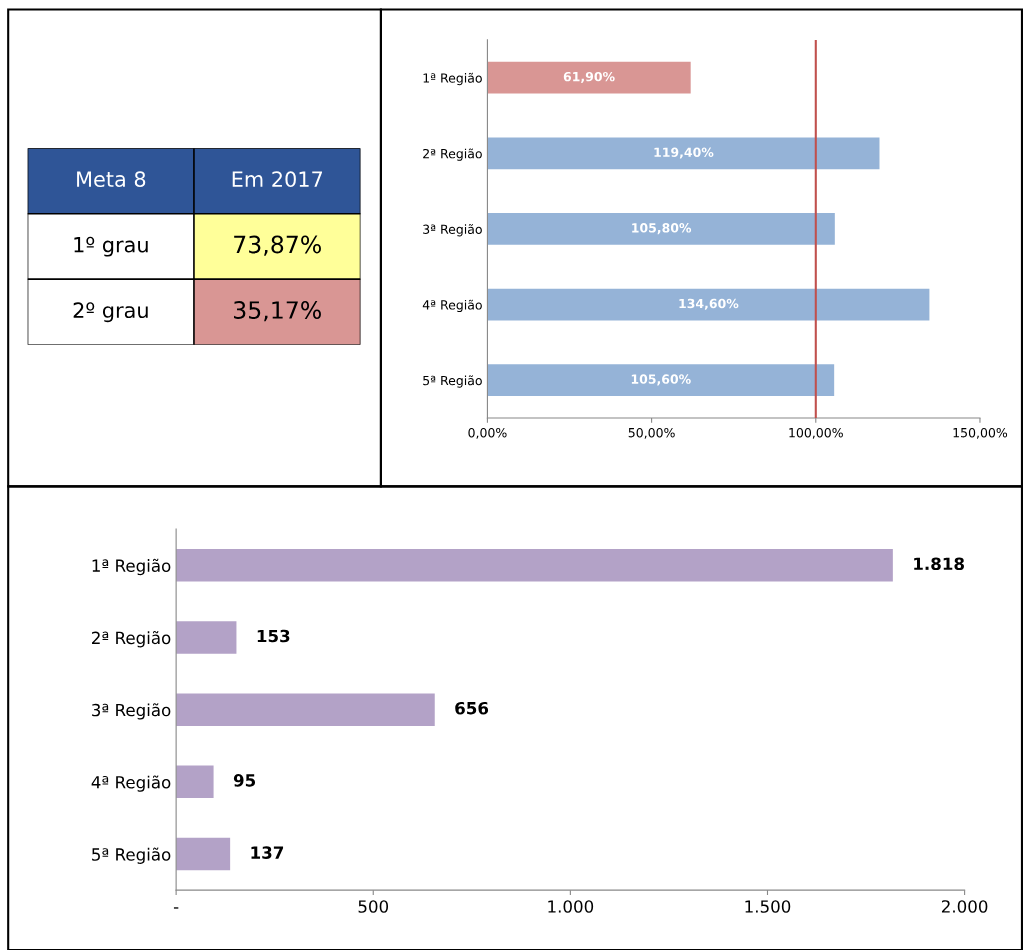  What do you see at coordinates (277, 245) in the screenshot?
I see `text: 73,87%` at bounding box center [277, 245].